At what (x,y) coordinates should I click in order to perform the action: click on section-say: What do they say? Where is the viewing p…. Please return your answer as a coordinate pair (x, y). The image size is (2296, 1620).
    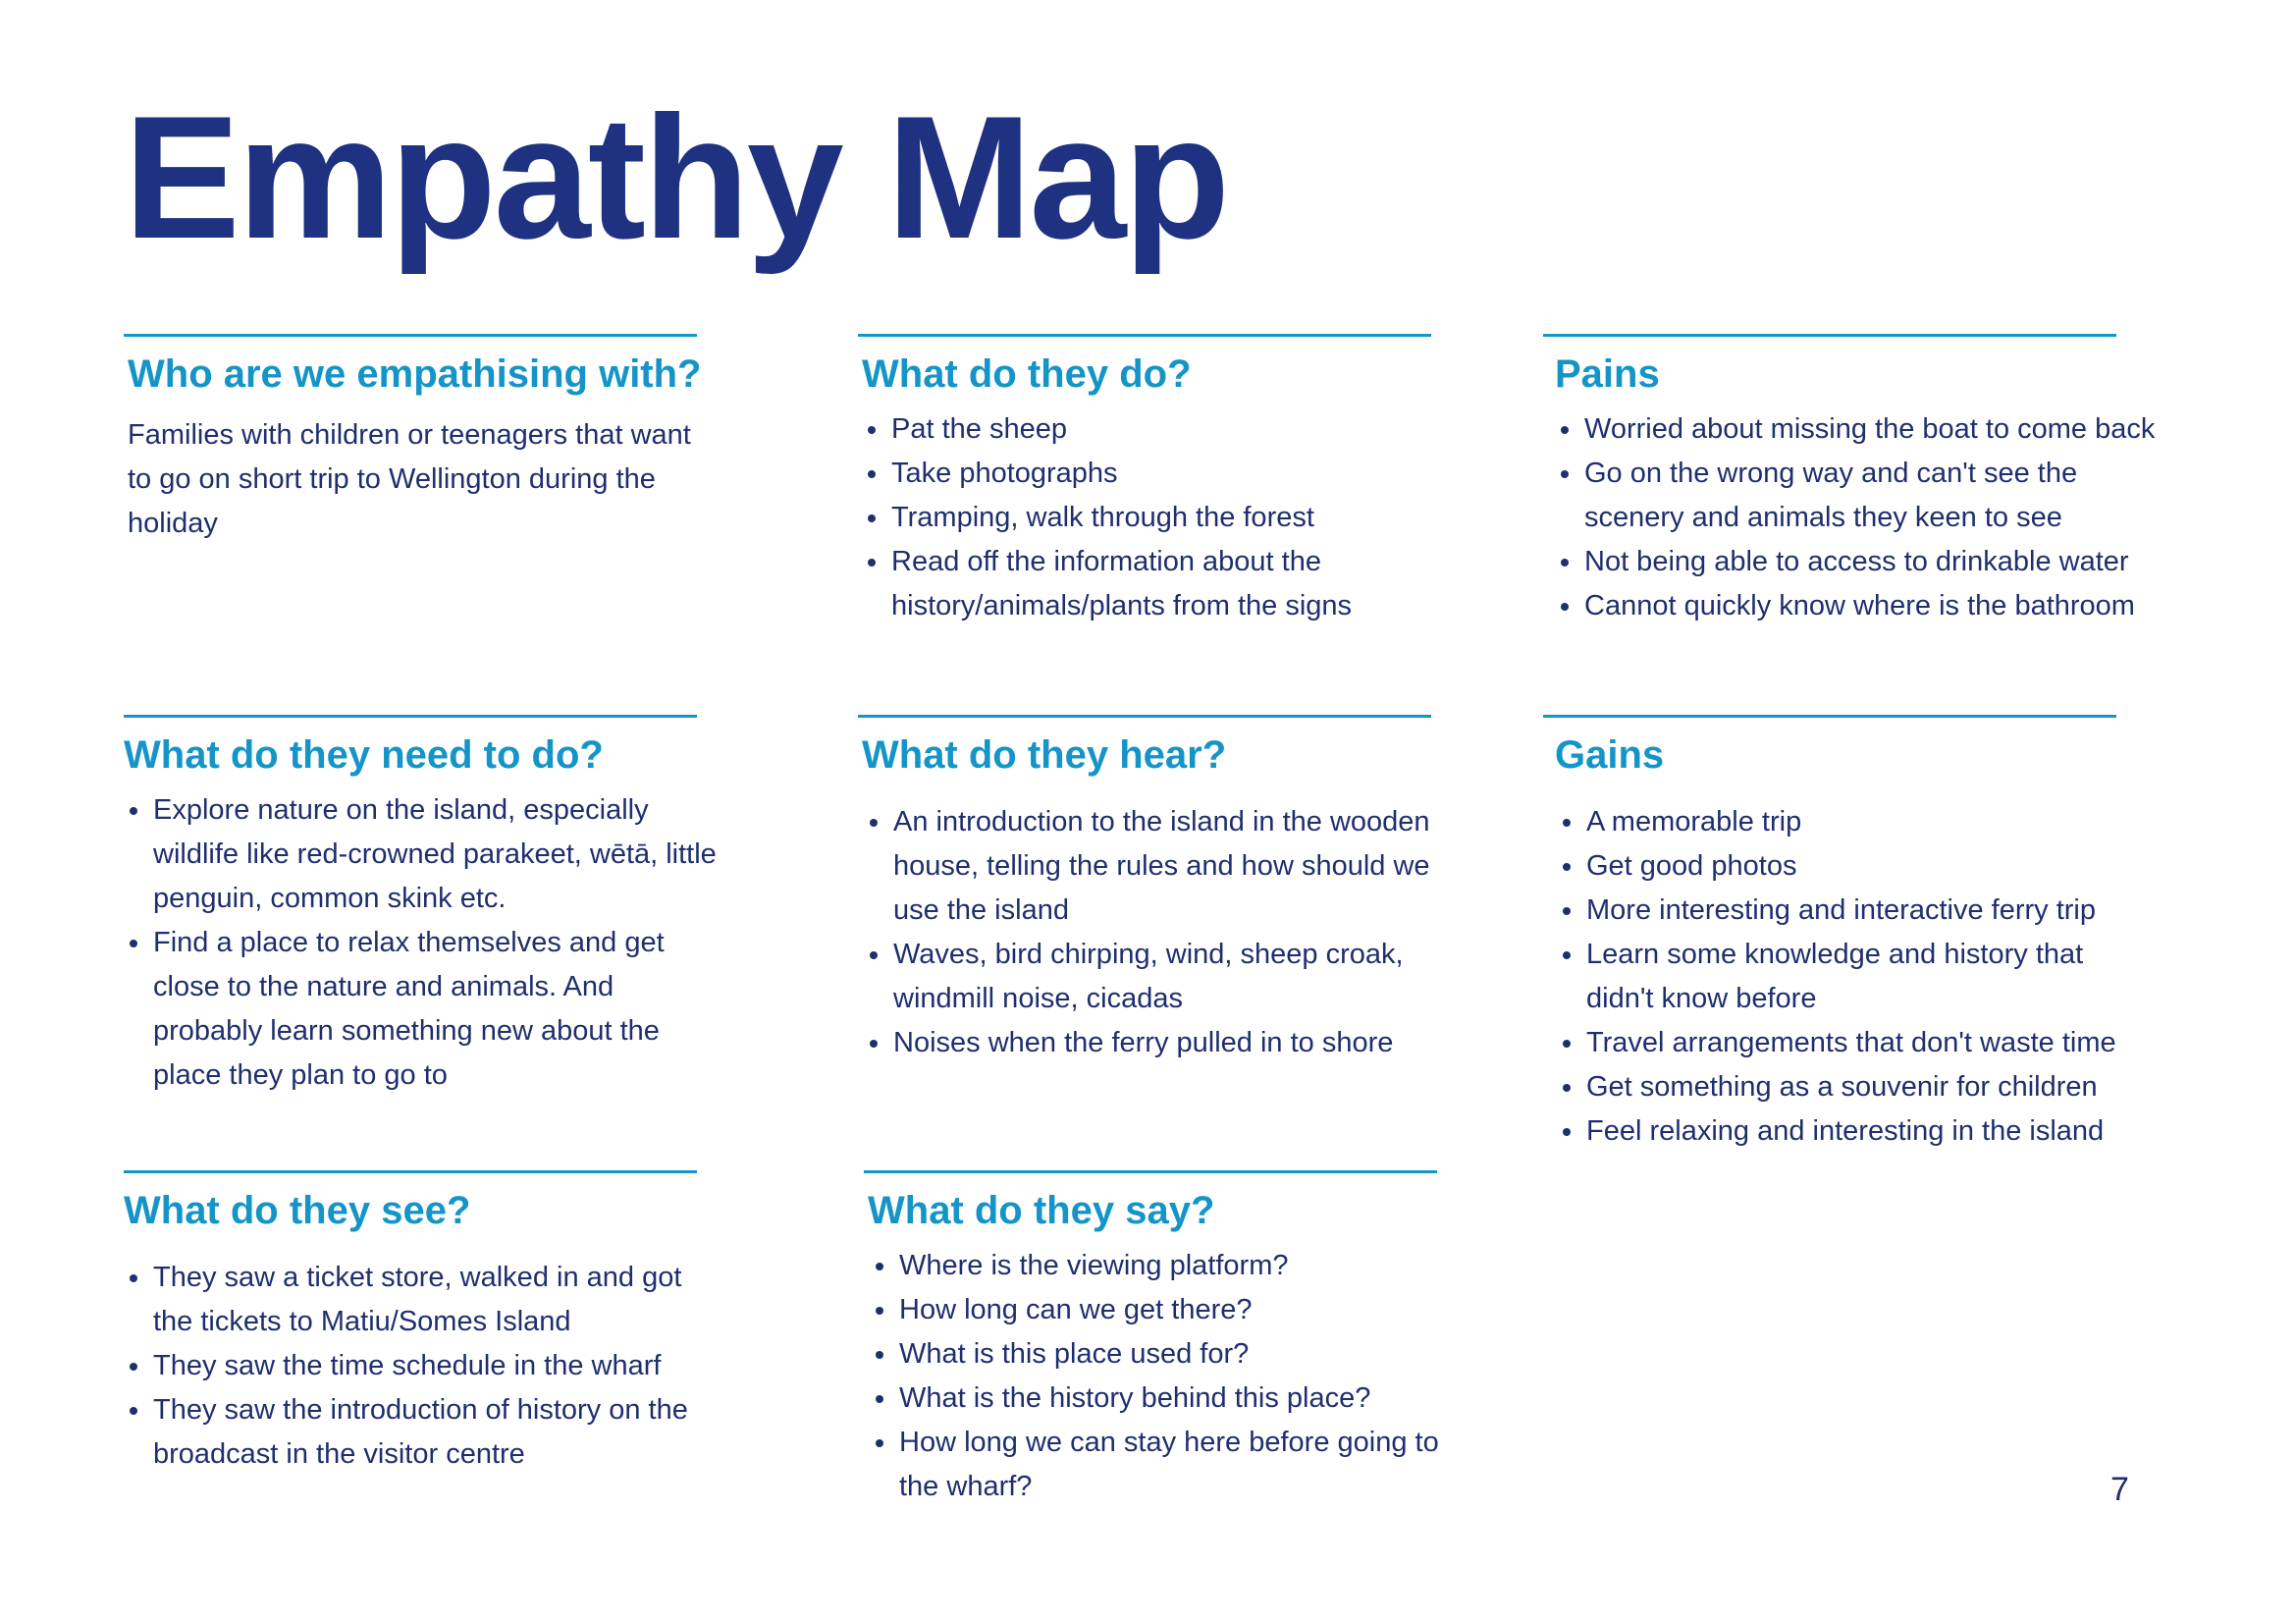
    Looking at the image, I should click on (1168, 1339).